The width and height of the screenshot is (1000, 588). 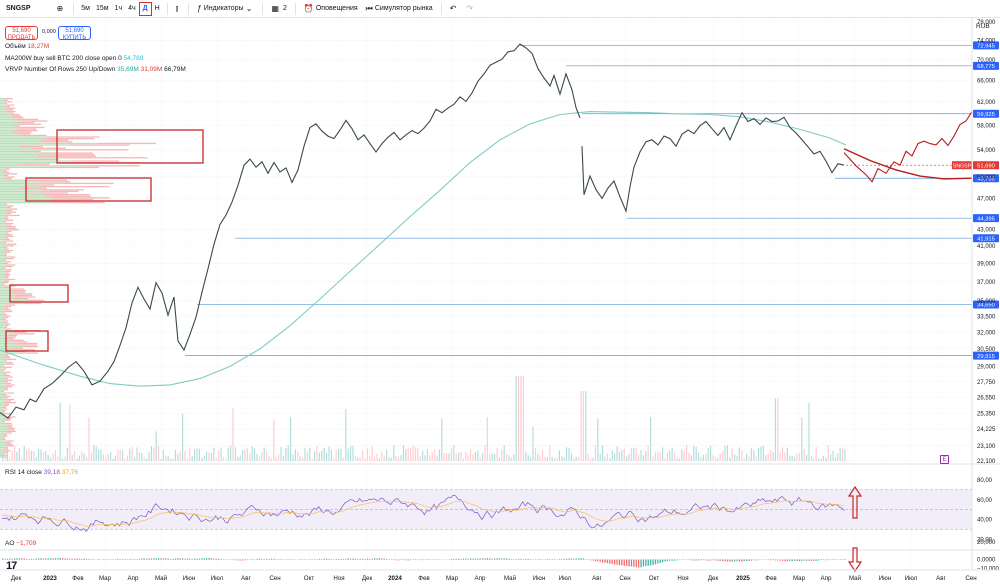 I want to click on timeframe-4h: 4ч, so click(x=132, y=8).